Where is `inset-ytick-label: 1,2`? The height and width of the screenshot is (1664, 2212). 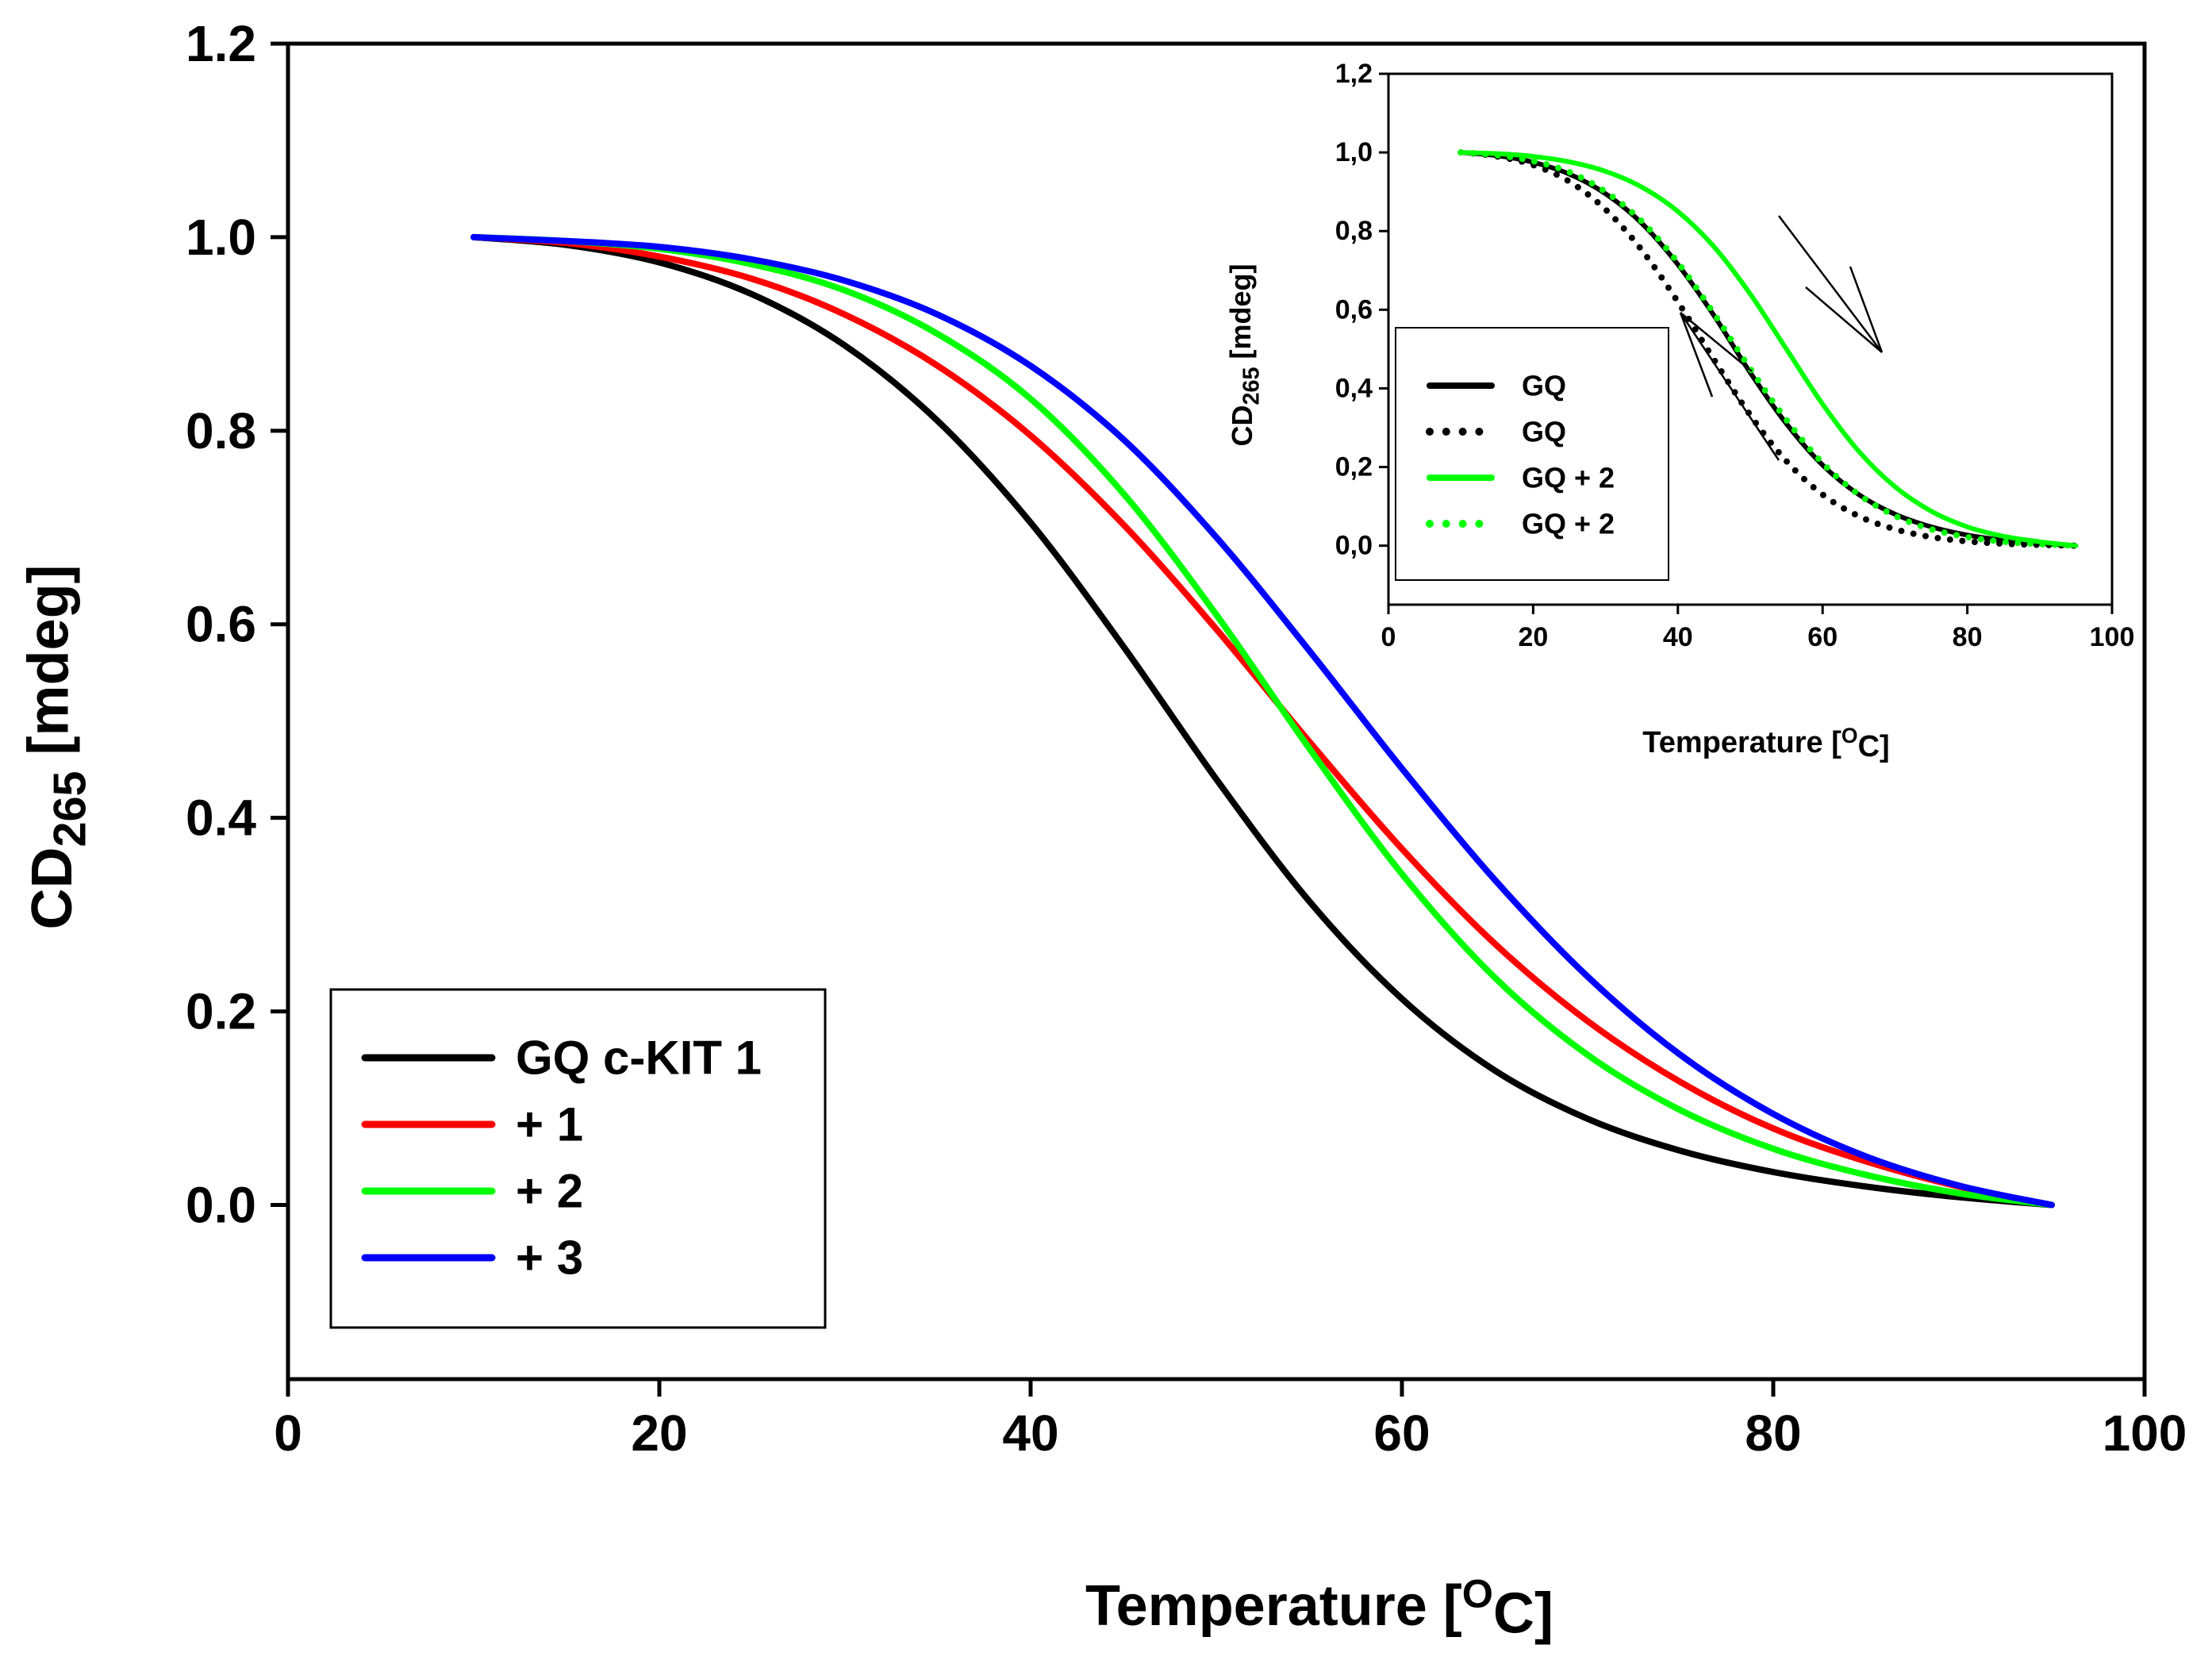 inset-ytick-label: 1,2 is located at coordinates (1354, 74).